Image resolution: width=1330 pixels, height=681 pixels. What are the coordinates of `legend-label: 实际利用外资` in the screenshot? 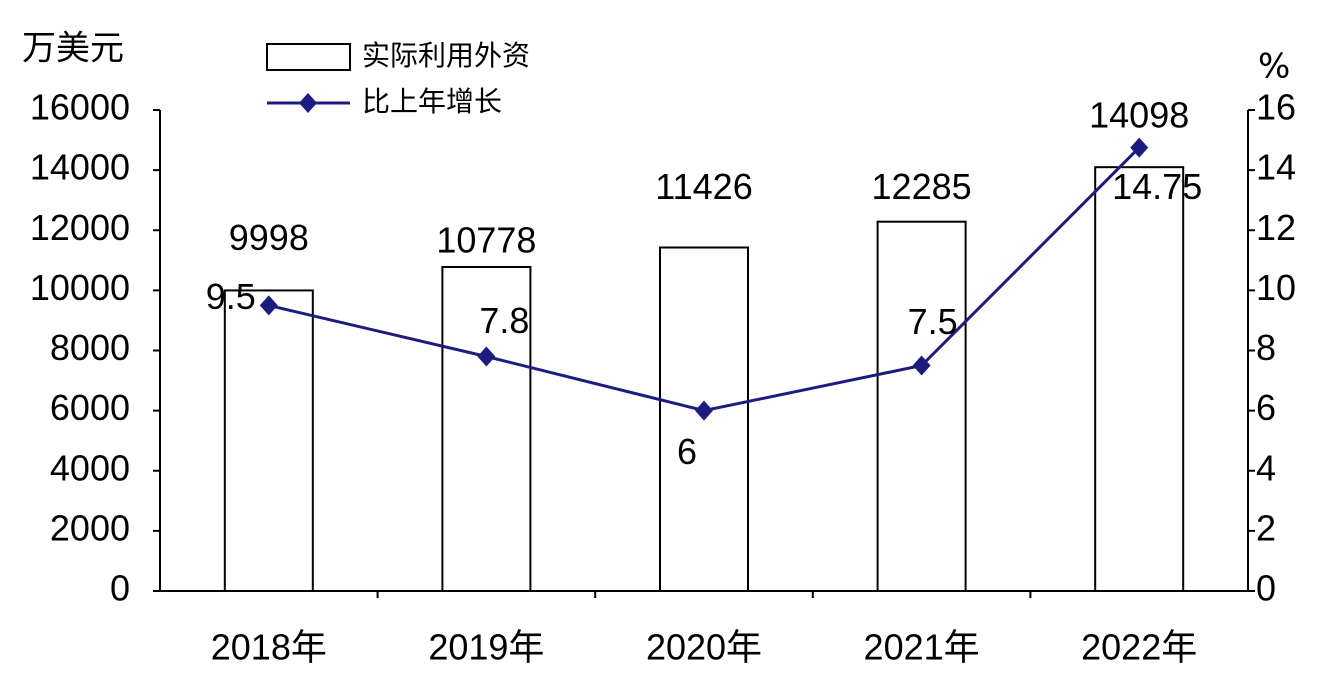 It's located at (446, 55).